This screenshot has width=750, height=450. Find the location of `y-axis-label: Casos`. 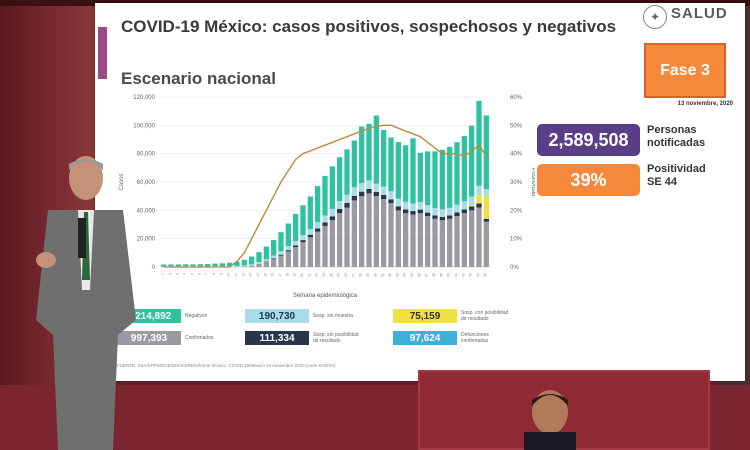

y-axis-label: Casos is located at coordinates (122, 181).